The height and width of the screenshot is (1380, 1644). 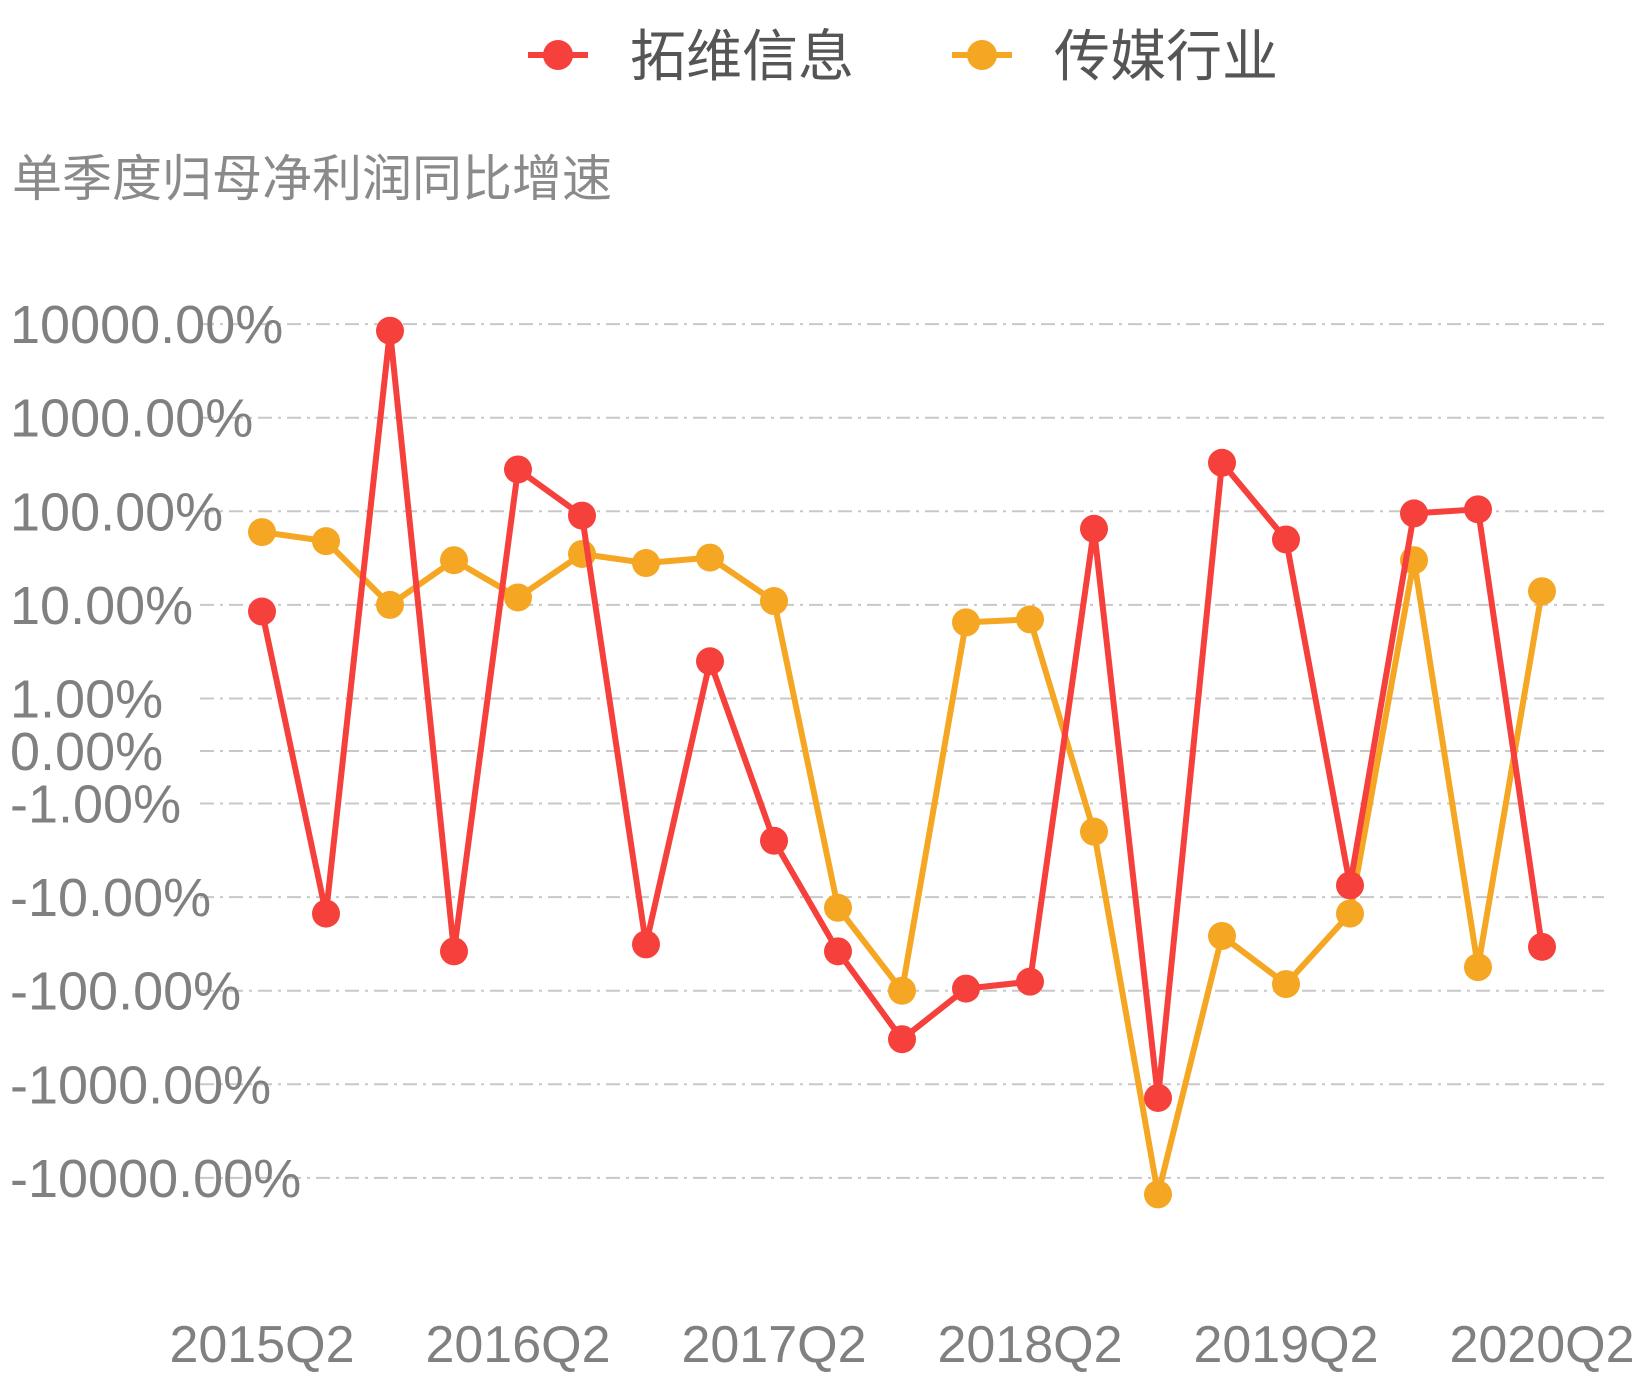 I want to click on y-tick-label: -100.00%, so click(x=125, y=992).